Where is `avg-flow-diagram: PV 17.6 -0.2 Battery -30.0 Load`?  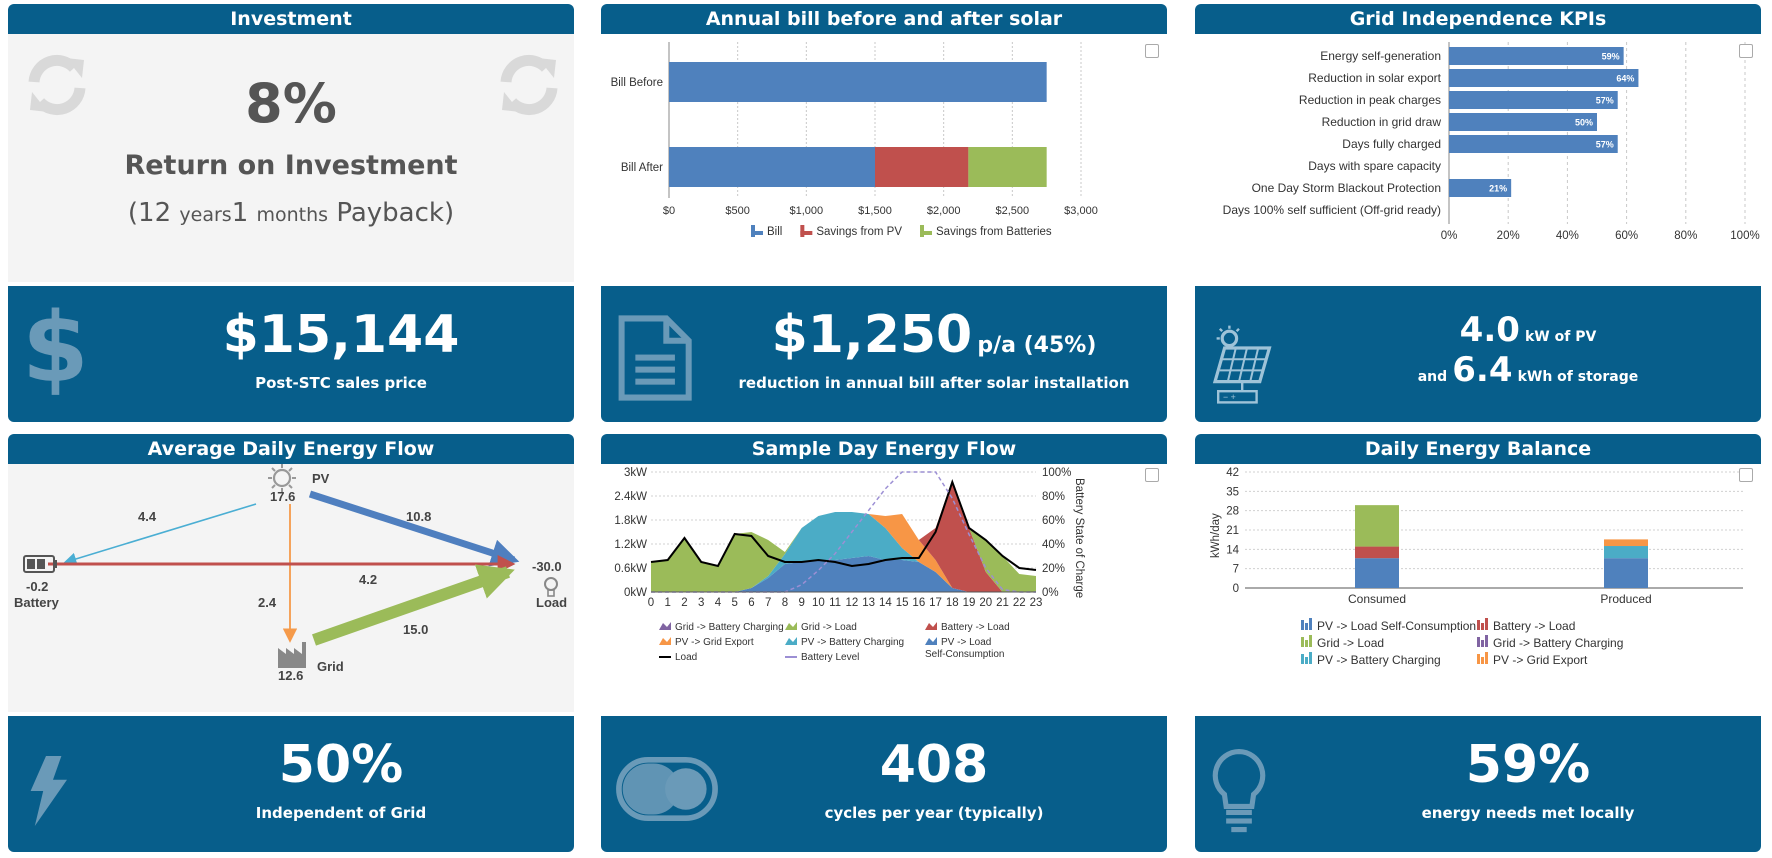
avg-flow-diagram: PV 17.6 -0.2 Battery -30.0 Load is located at coordinates (291, 588).